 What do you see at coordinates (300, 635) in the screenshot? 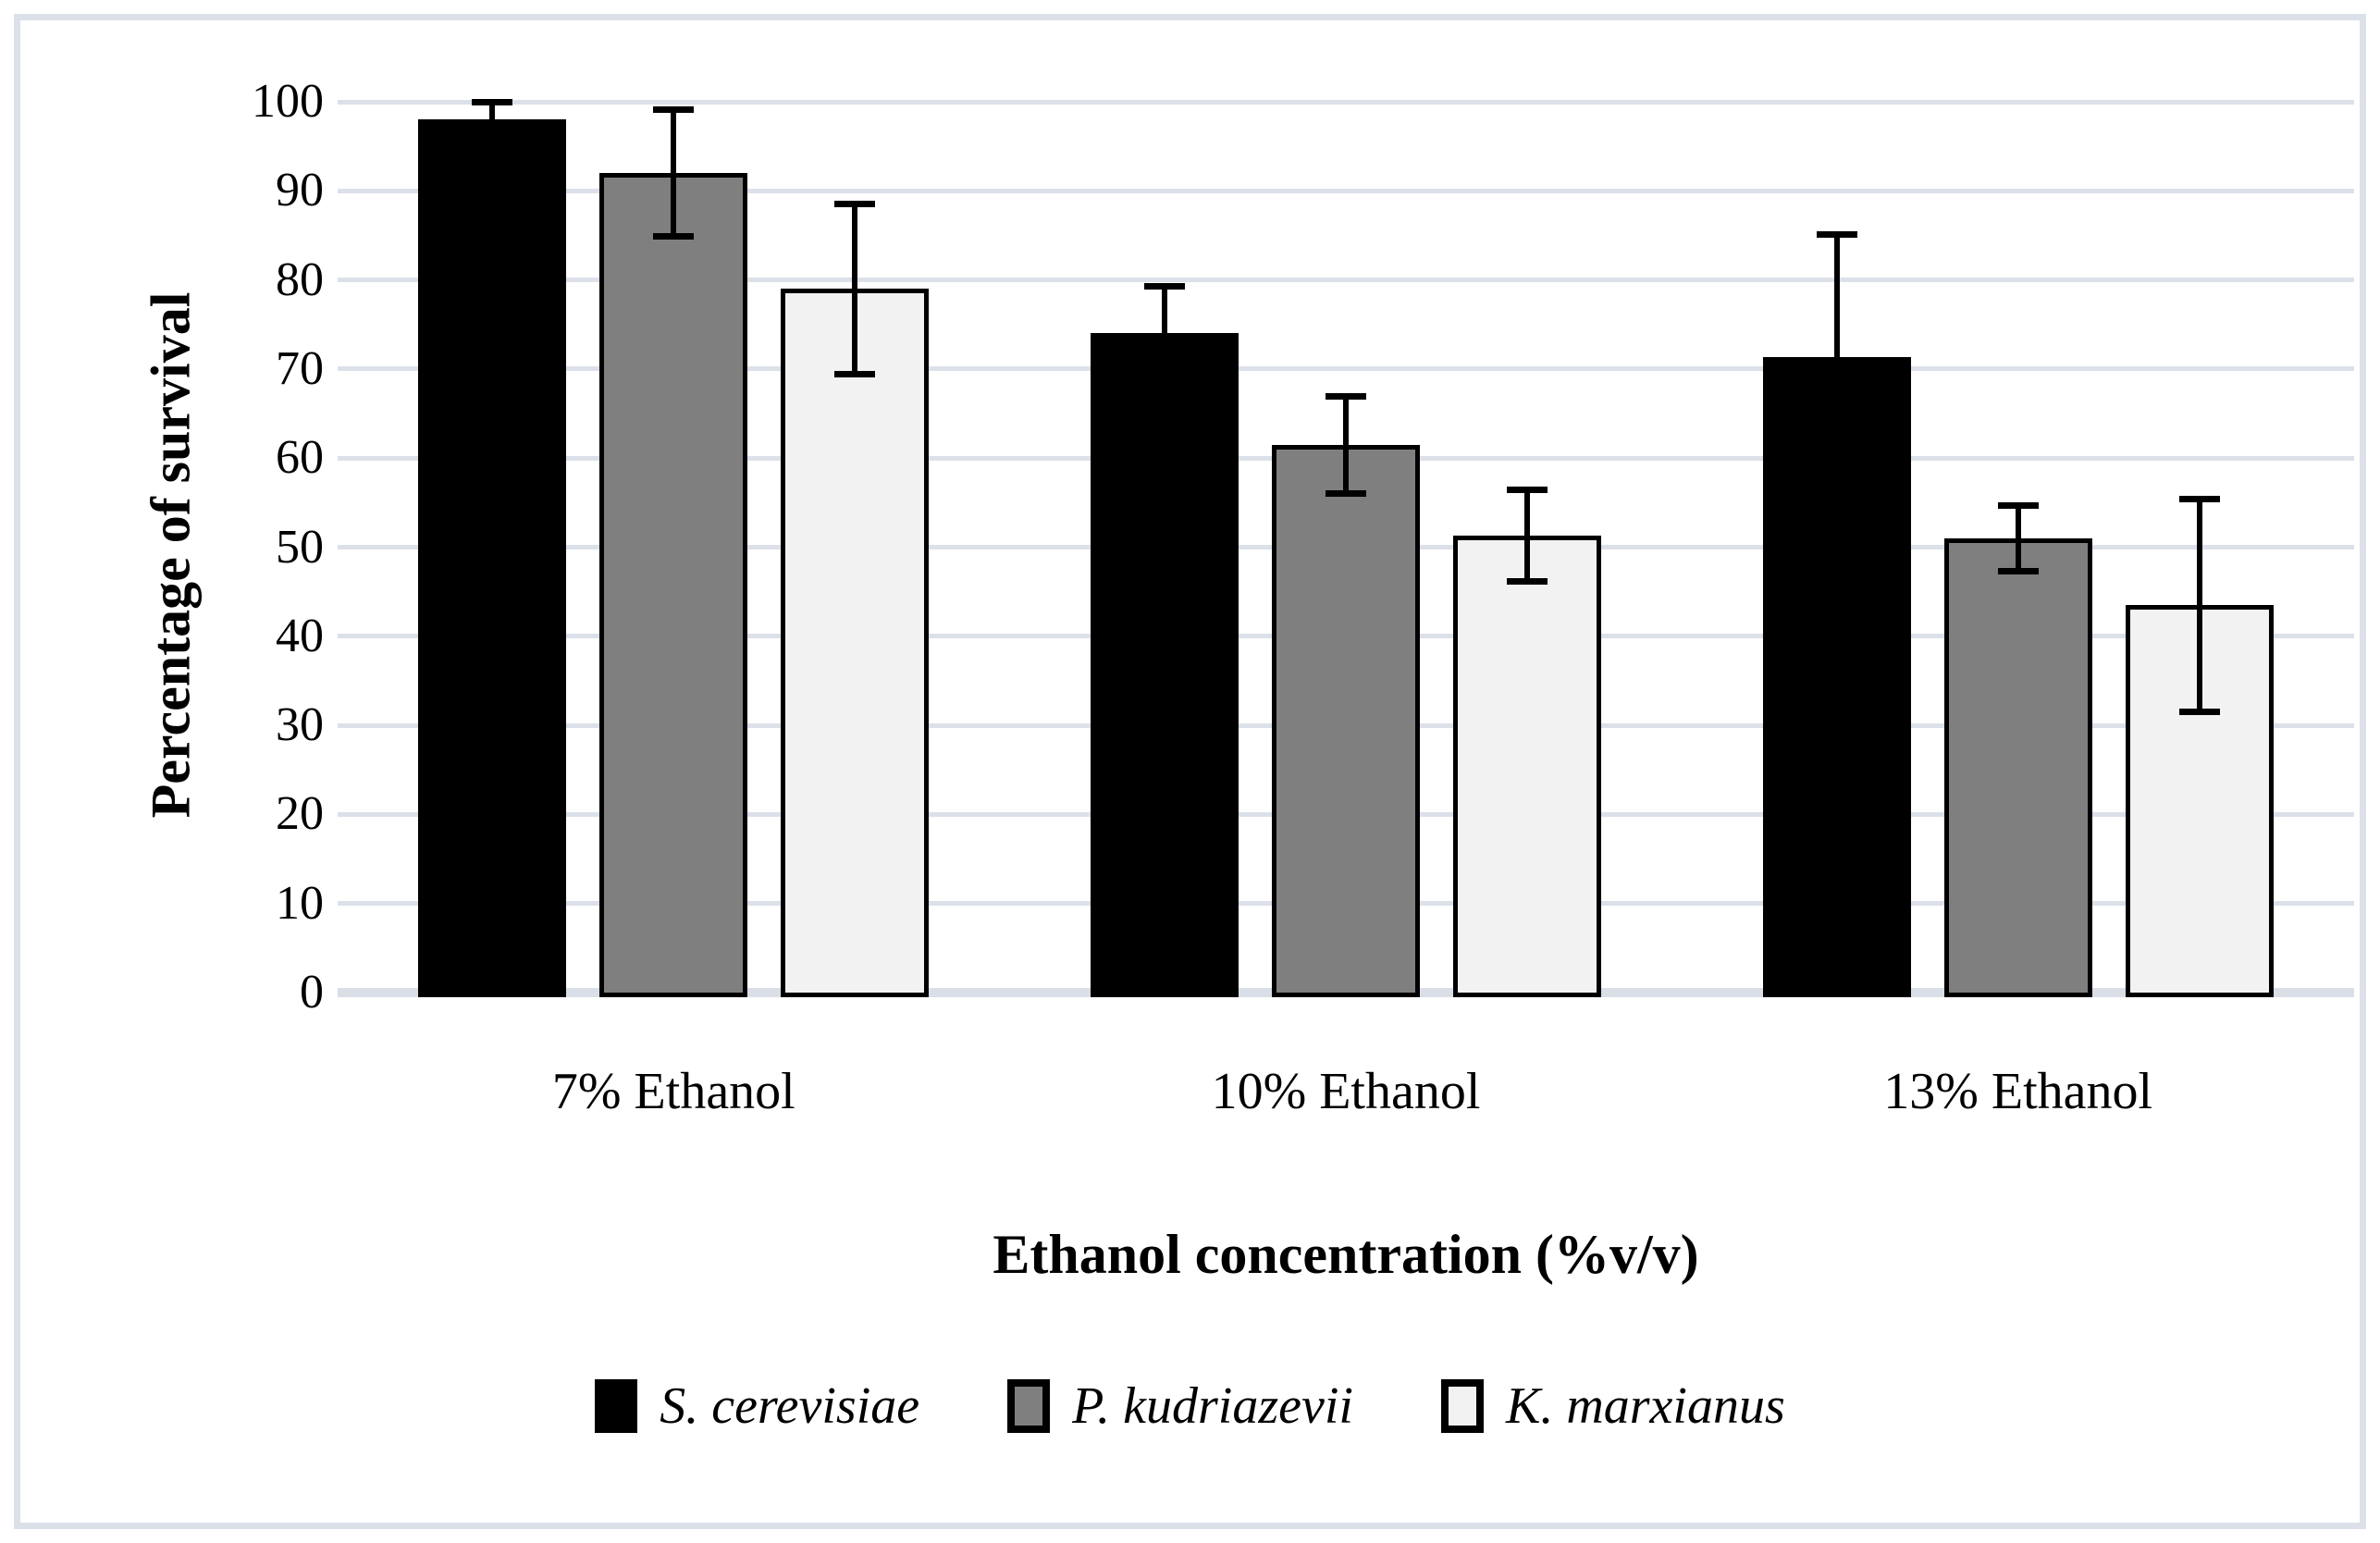
I see `y-tick-label: 40` at bounding box center [300, 635].